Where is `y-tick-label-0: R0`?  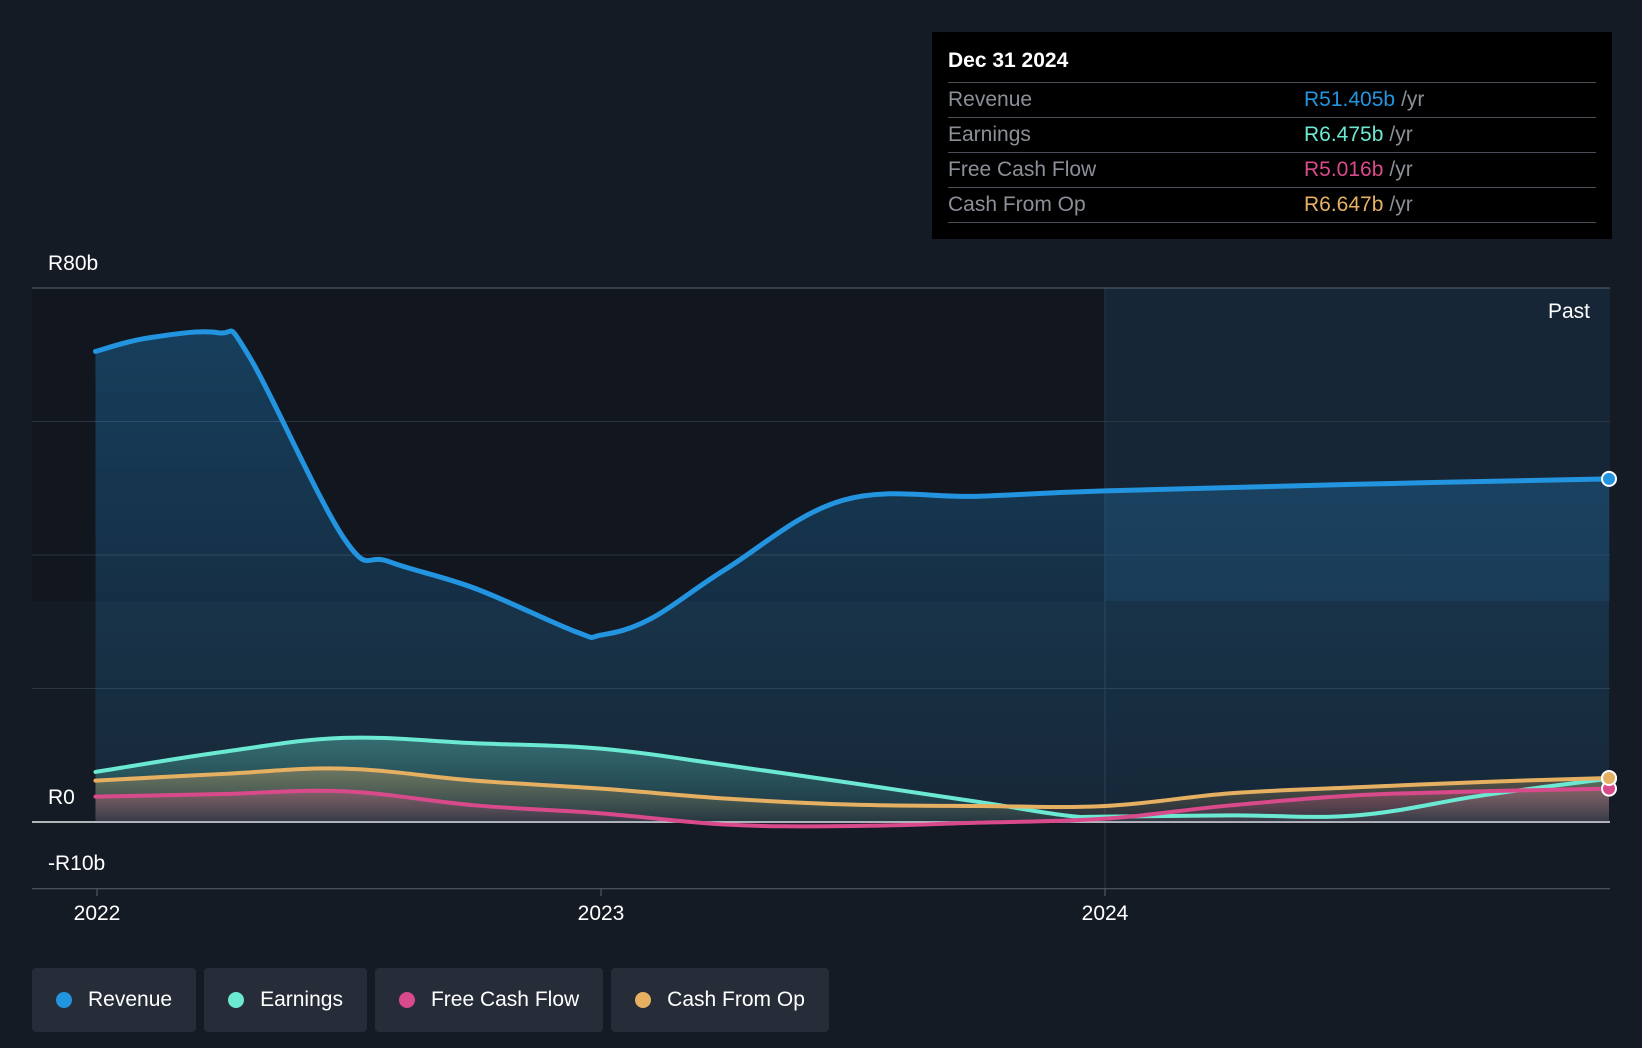 y-tick-label-0: R0 is located at coordinates (61, 797).